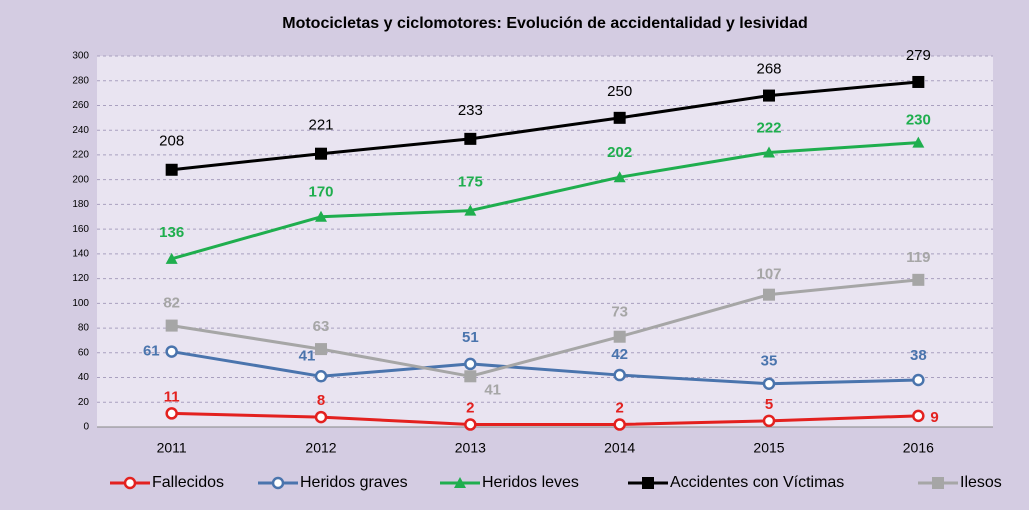 Image resolution: width=1029 pixels, height=510 pixels. What do you see at coordinates (171, 232) in the screenshot?
I see `data-label: 136` at bounding box center [171, 232].